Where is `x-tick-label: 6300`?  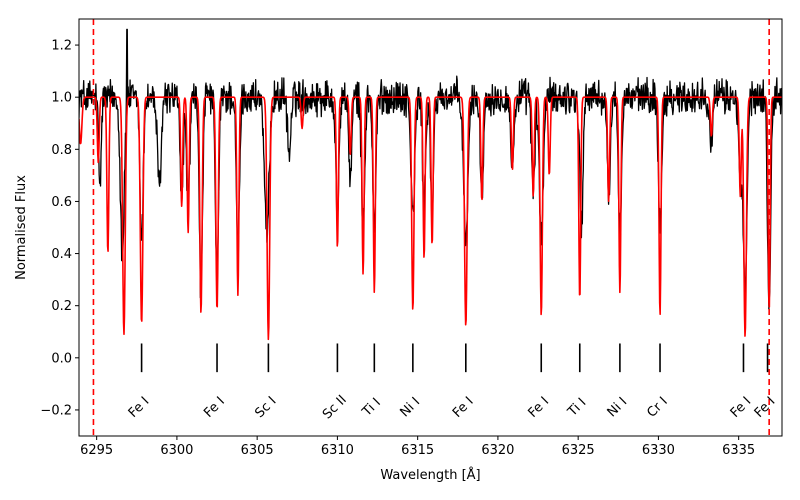 x-tick-label: 6300 is located at coordinates (176, 450).